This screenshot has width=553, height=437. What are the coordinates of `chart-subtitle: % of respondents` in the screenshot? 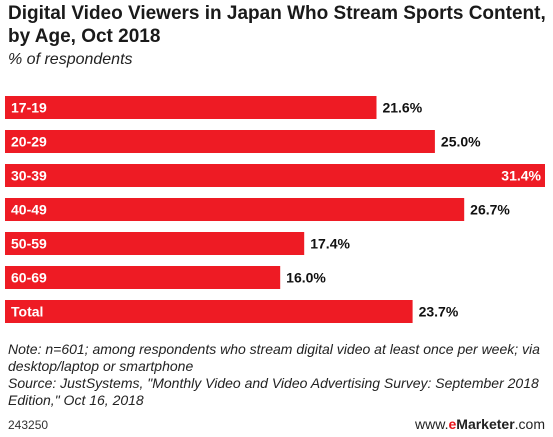 It's located at (70, 59).